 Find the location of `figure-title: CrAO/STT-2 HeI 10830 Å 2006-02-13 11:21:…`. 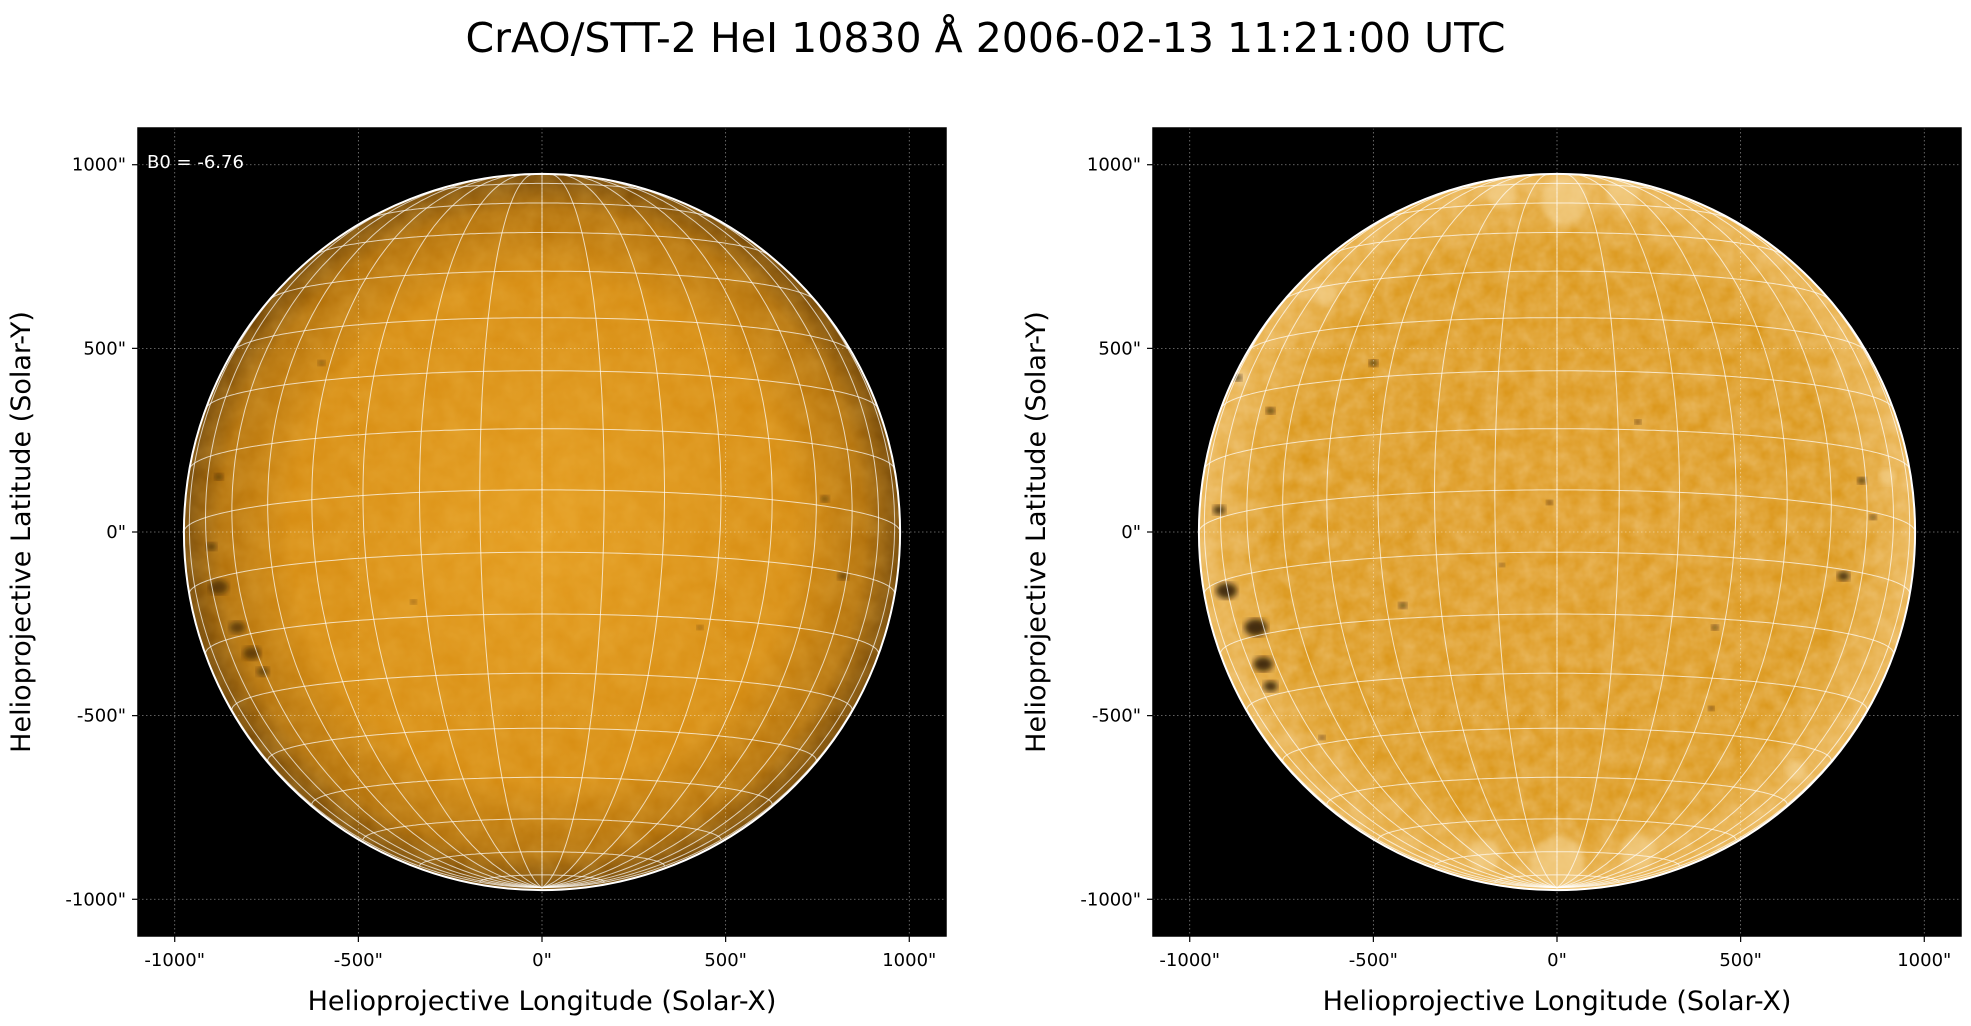

figure-title: CrAO/STT-2 HeI 10830 Å 2006-02-13 11:21:… is located at coordinates (985, 38).